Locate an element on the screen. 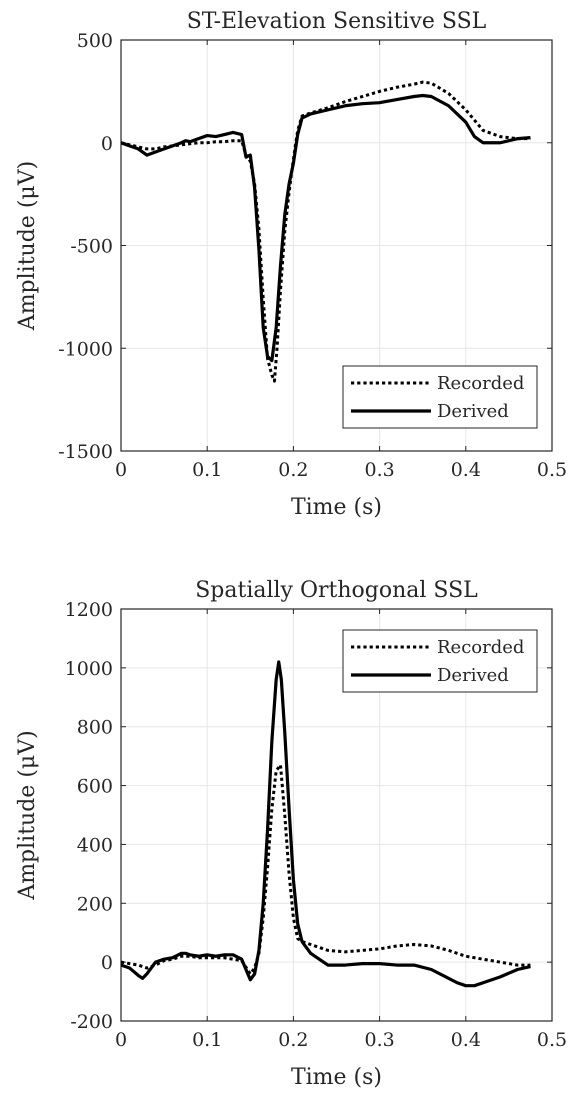  y-tick-label: 1200 is located at coordinates (89, 610).